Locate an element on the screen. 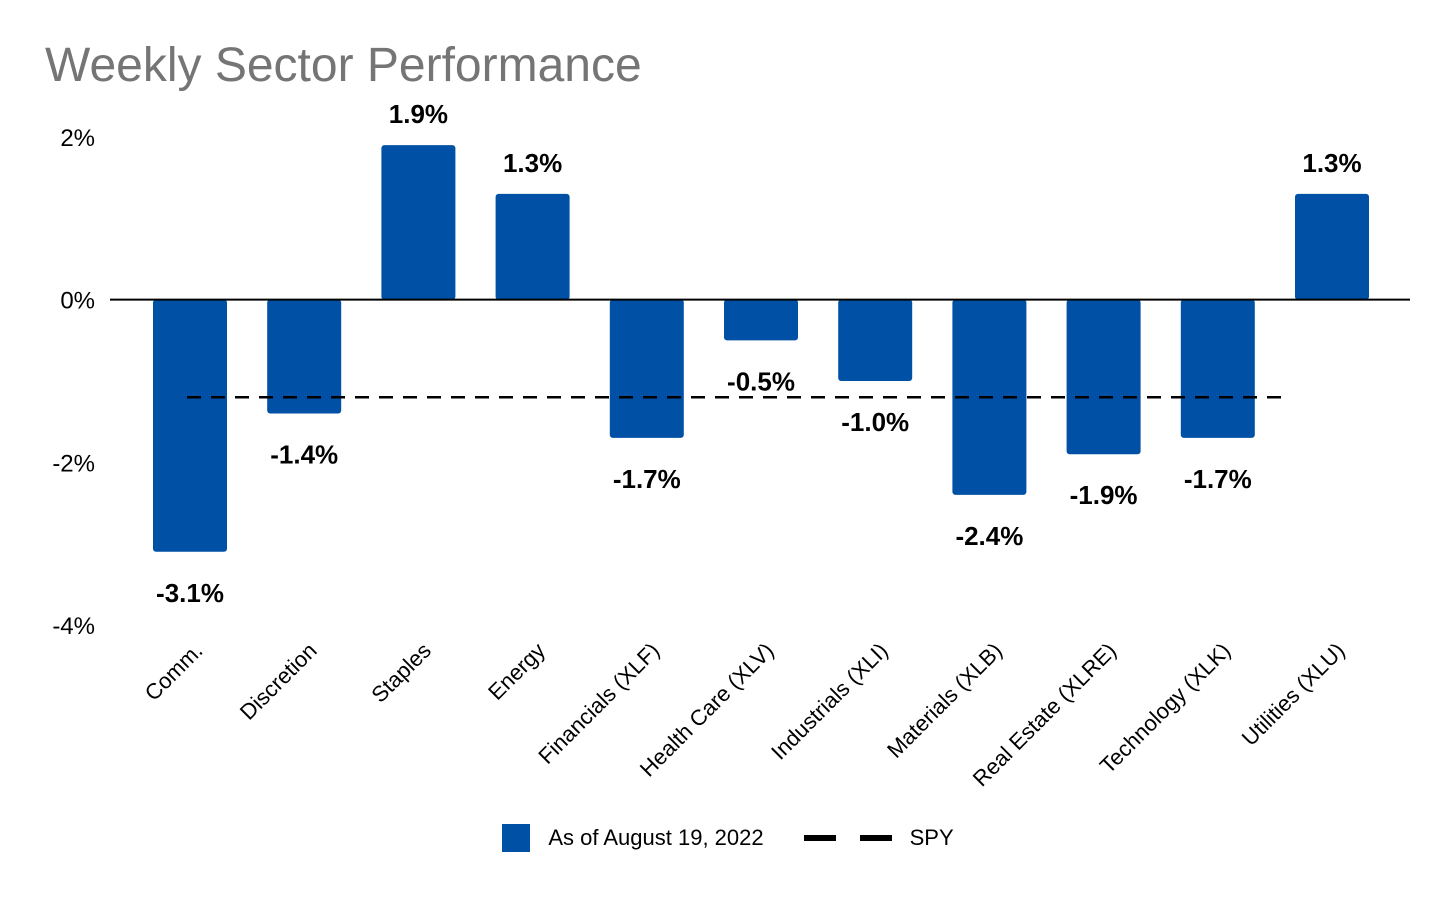 The width and height of the screenshot is (1456, 900). category-label: Industrials (XLI) is located at coordinates (829, 701).